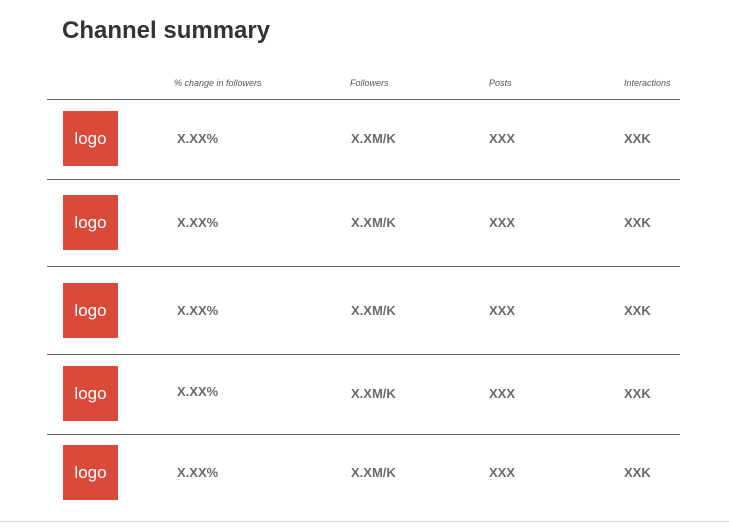 This screenshot has width=729, height=527. I want to click on header-divider, so click(363, 99).